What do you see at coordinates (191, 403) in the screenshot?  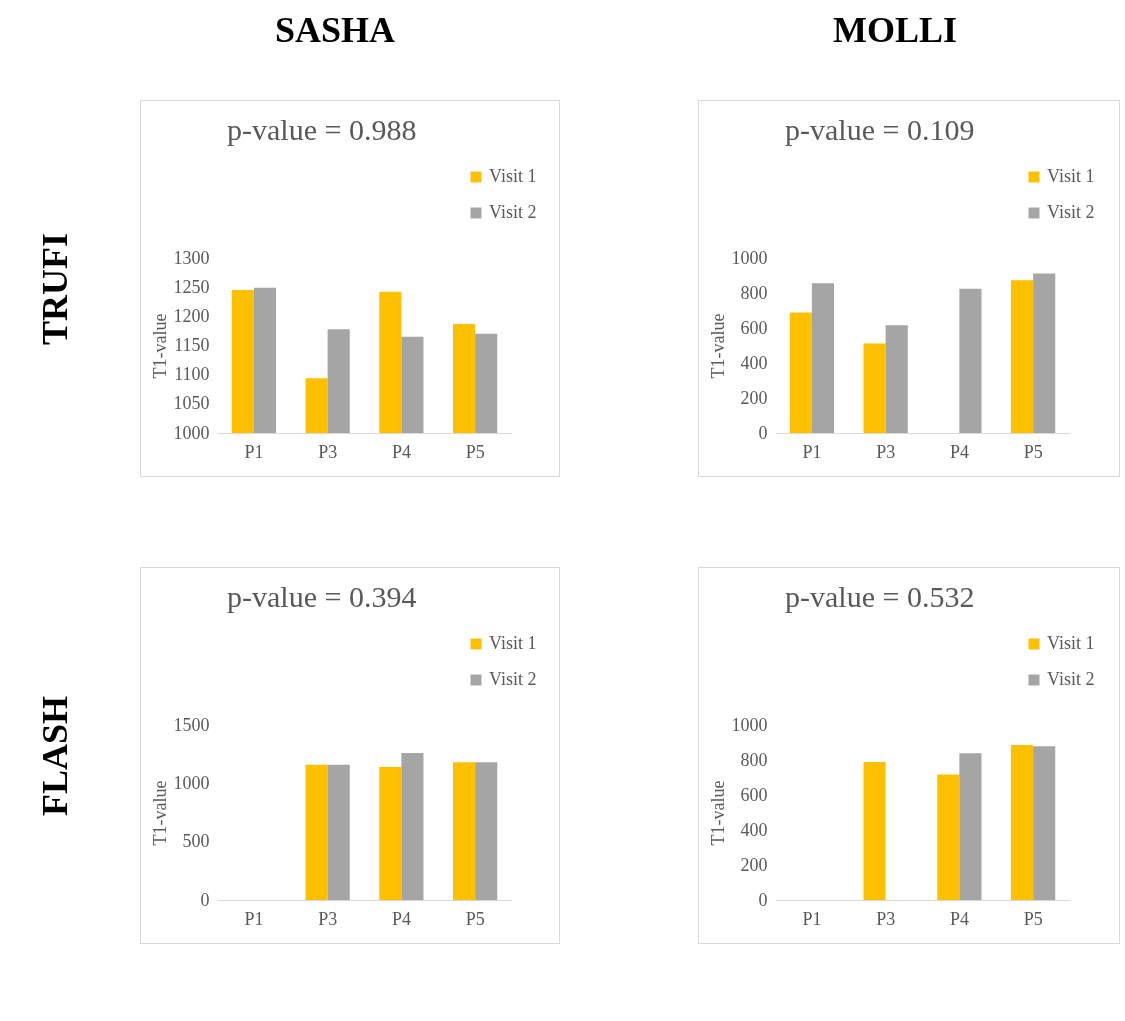 I see `y-tick-label: 1050` at bounding box center [191, 403].